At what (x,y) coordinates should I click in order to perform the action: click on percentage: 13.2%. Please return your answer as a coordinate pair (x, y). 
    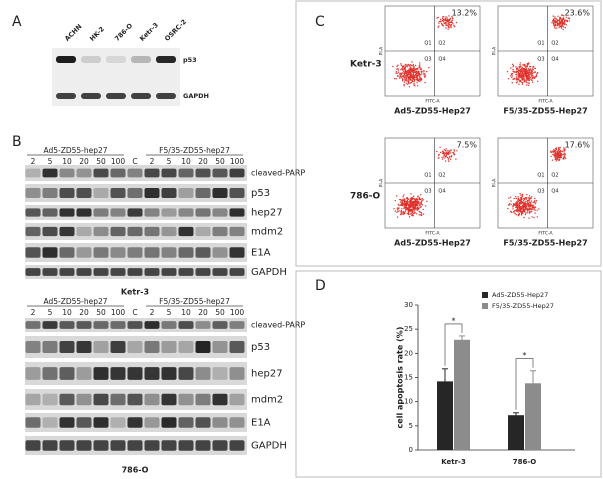
    Looking at the image, I should click on (465, 13).